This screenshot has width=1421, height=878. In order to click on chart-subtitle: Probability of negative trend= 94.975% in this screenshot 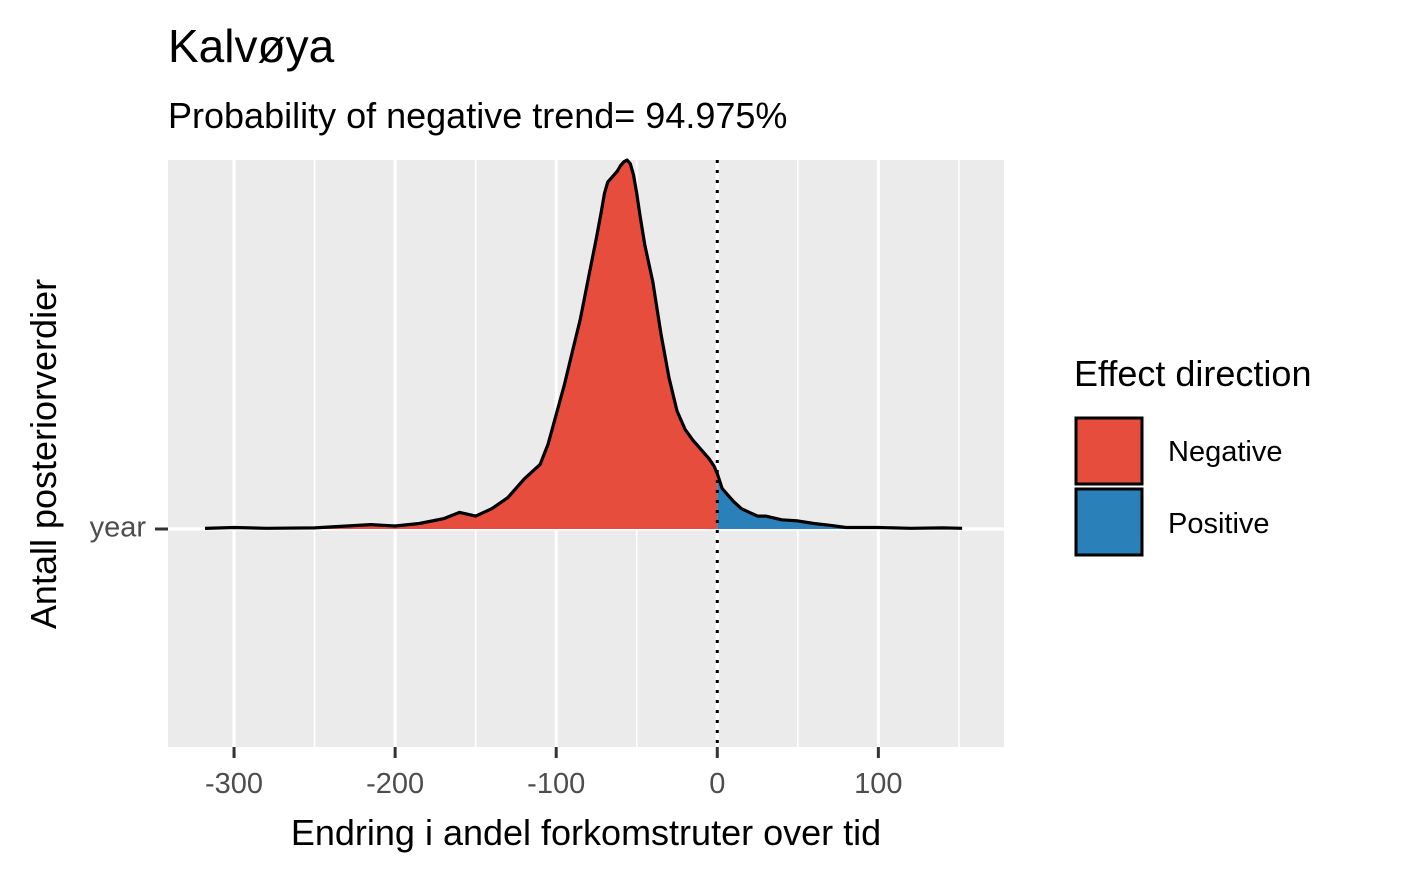, I will do `click(477, 115)`.